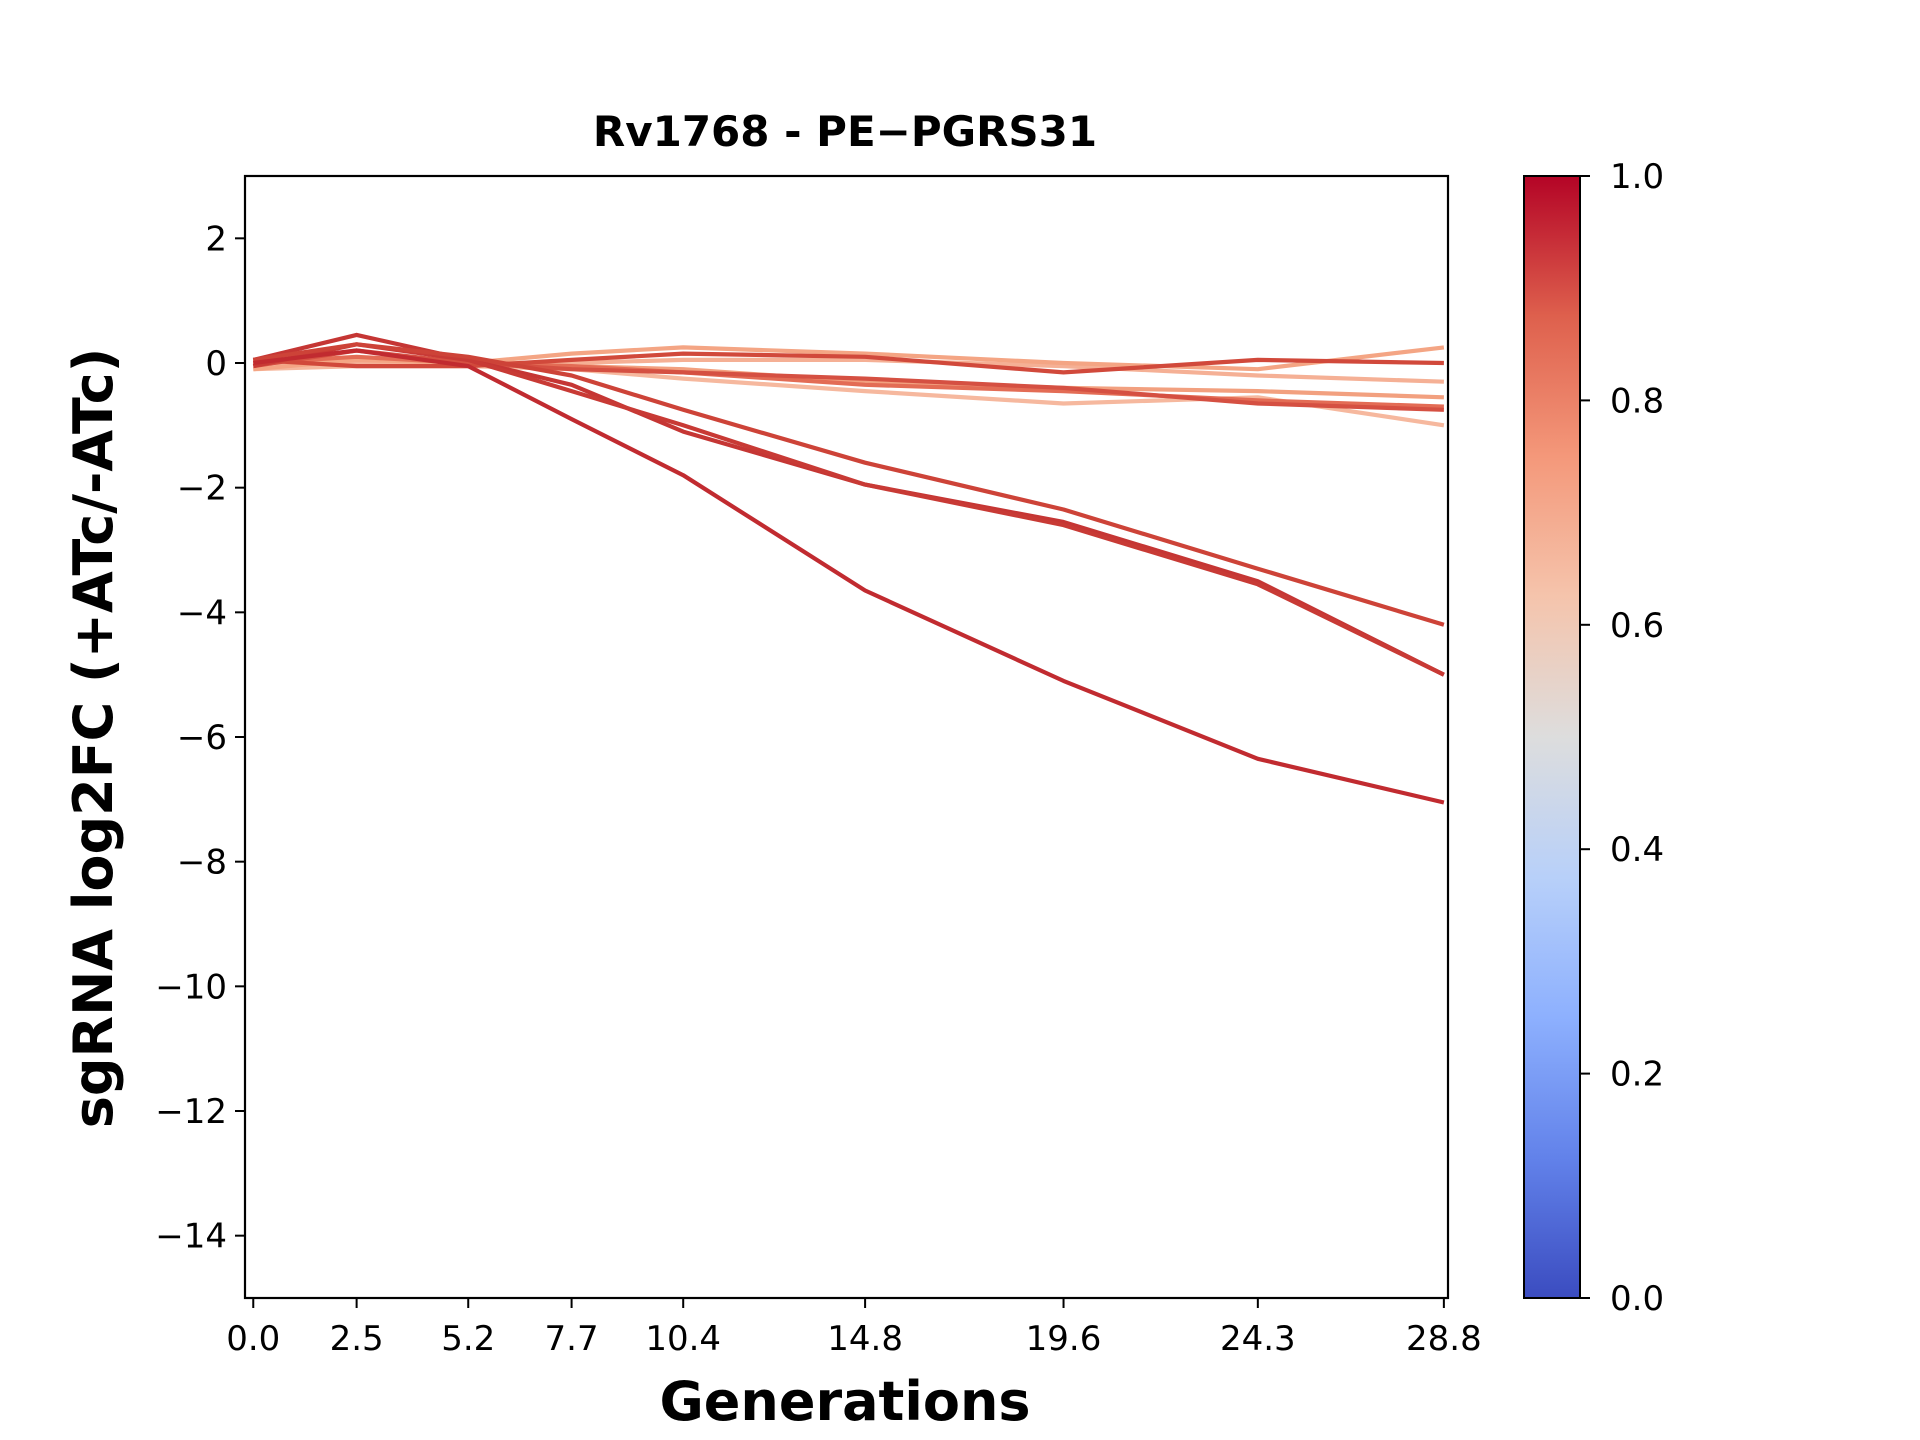 This screenshot has width=1920, height=1440. I want to click on y-tick-label: −10, so click(191, 987).